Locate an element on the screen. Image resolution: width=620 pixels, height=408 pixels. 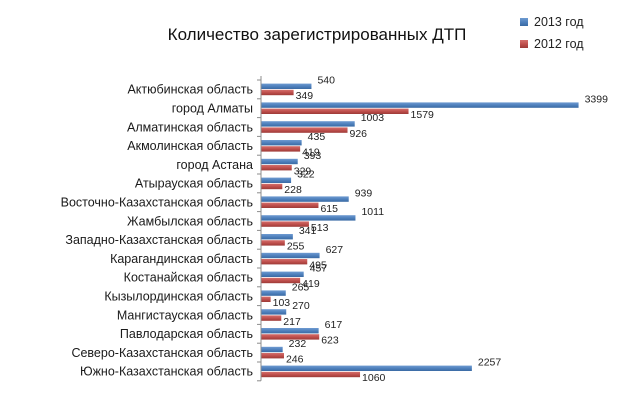
value-label: 1579 is located at coordinates (423, 115).